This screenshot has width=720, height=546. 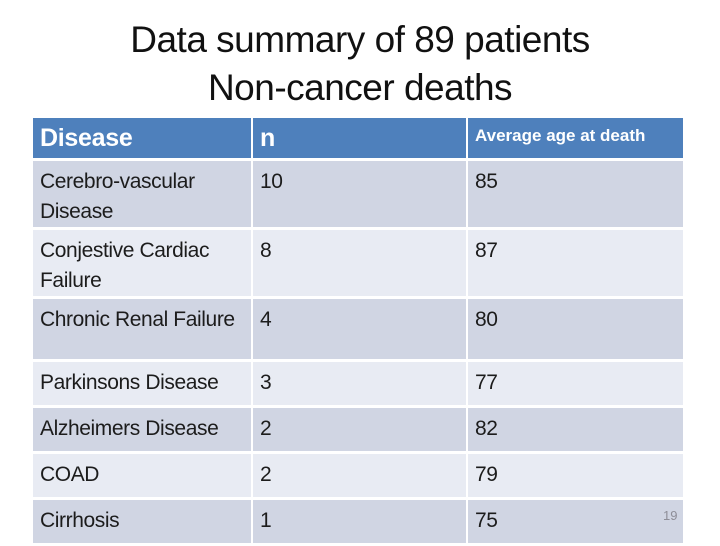 I want to click on table-row: Alzheimers Disease 2 82, so click(x=358, y=431).